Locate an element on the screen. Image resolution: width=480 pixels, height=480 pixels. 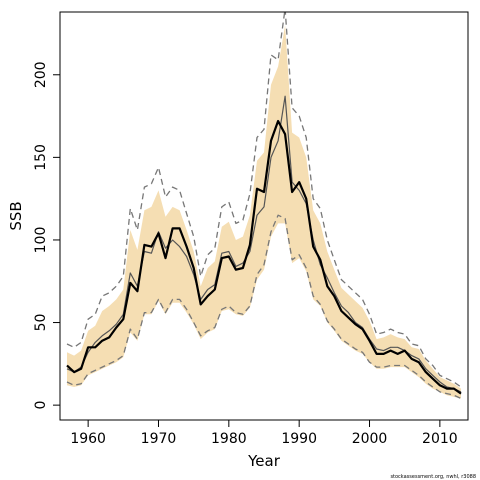
x-tick-label: 2000 is located at coordinates (370, 439).